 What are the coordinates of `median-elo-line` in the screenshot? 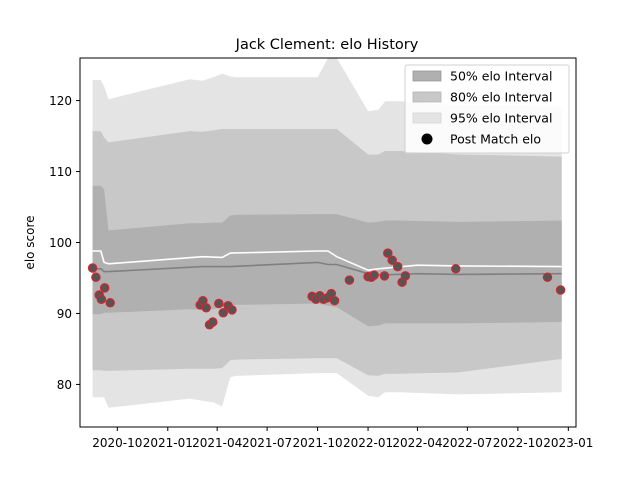 It's located at (327, 268).